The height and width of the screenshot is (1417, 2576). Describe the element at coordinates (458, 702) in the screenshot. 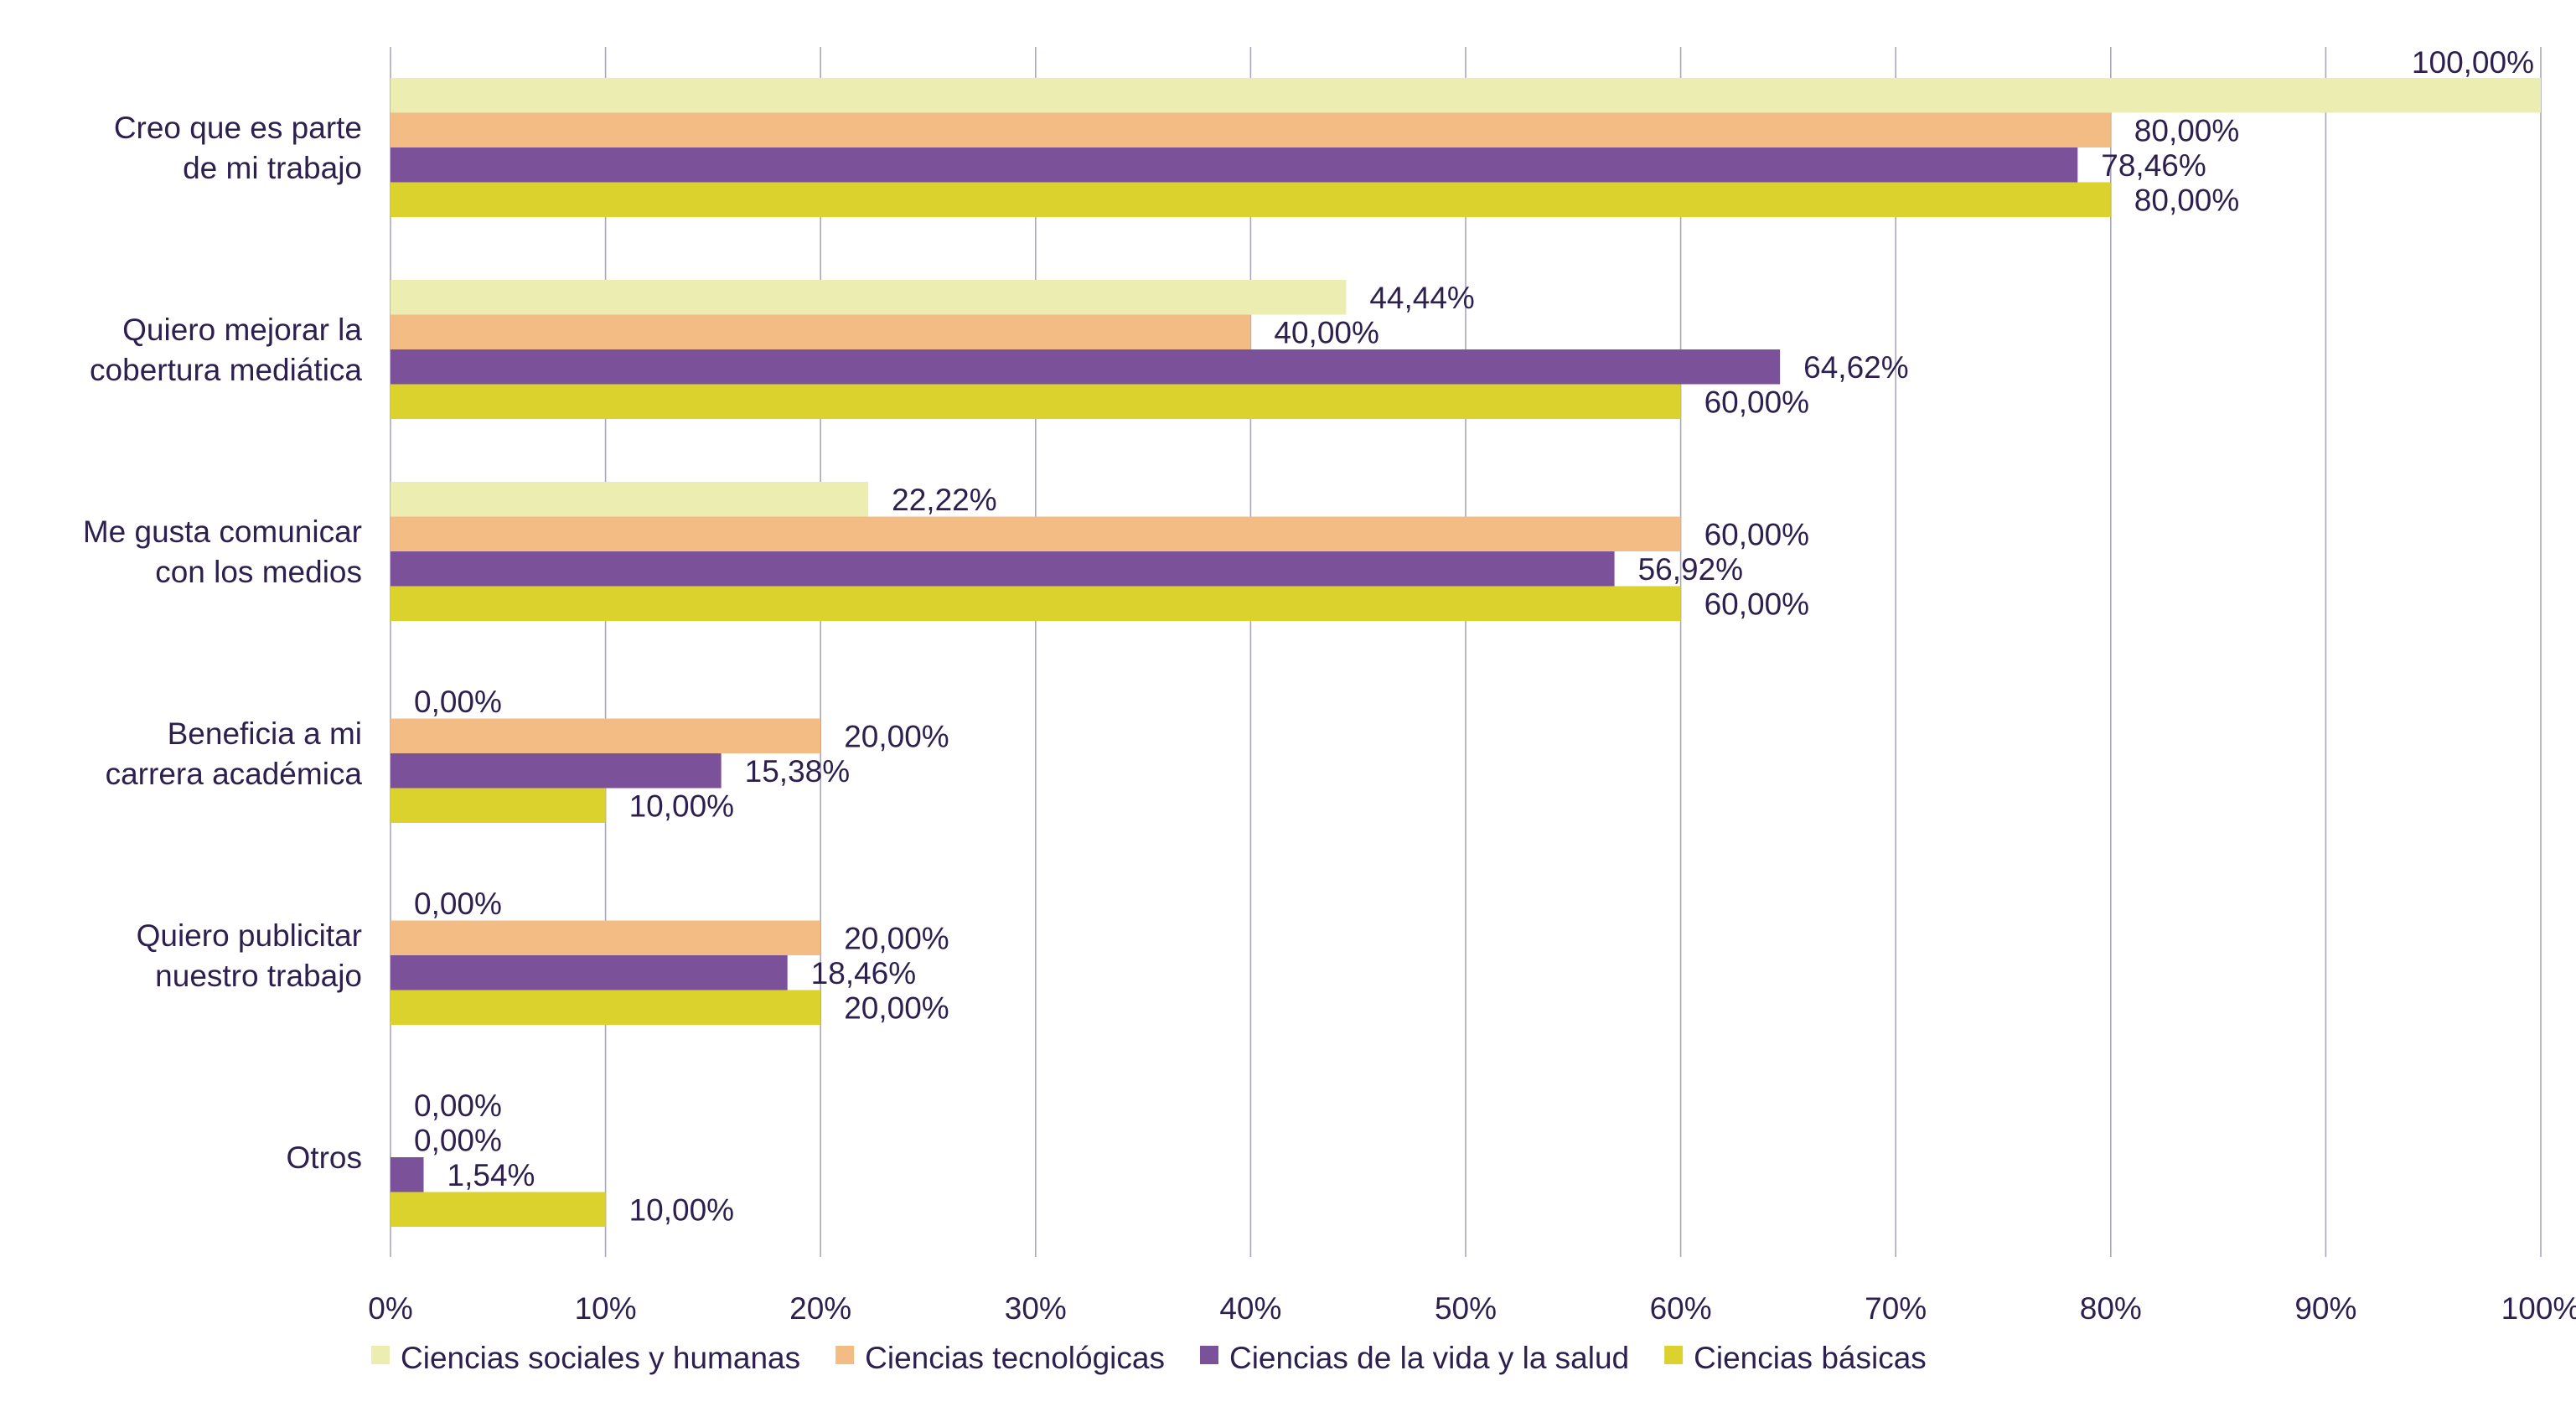

I see `data-label-4-series-1: 0,00%` at that location.